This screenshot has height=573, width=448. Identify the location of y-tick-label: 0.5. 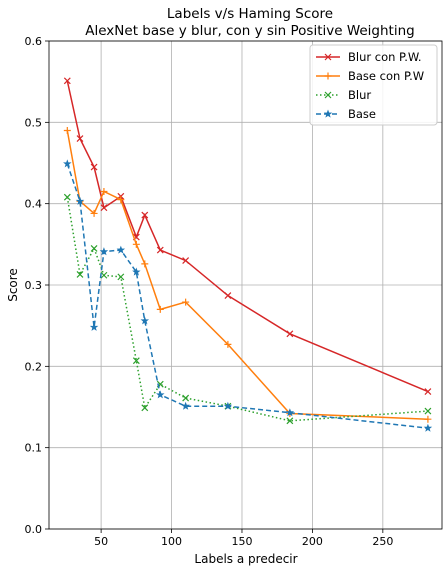
(34, 122).